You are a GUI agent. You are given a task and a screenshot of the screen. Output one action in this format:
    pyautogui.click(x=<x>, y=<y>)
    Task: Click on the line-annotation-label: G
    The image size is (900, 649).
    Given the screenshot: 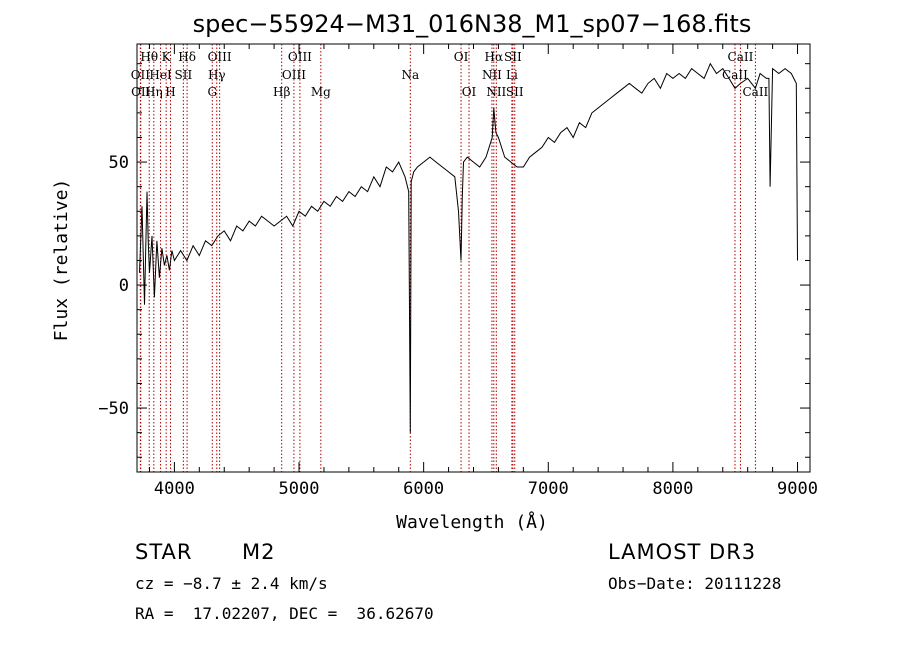 What is the action you would take?
    pyautogui.click(x=212, y=92)
    